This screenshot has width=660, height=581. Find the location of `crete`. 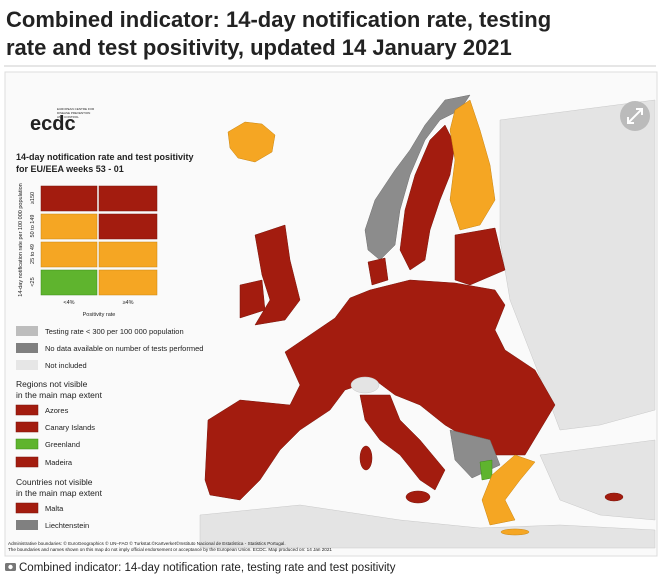

crete is located at coordinates (515, 532).